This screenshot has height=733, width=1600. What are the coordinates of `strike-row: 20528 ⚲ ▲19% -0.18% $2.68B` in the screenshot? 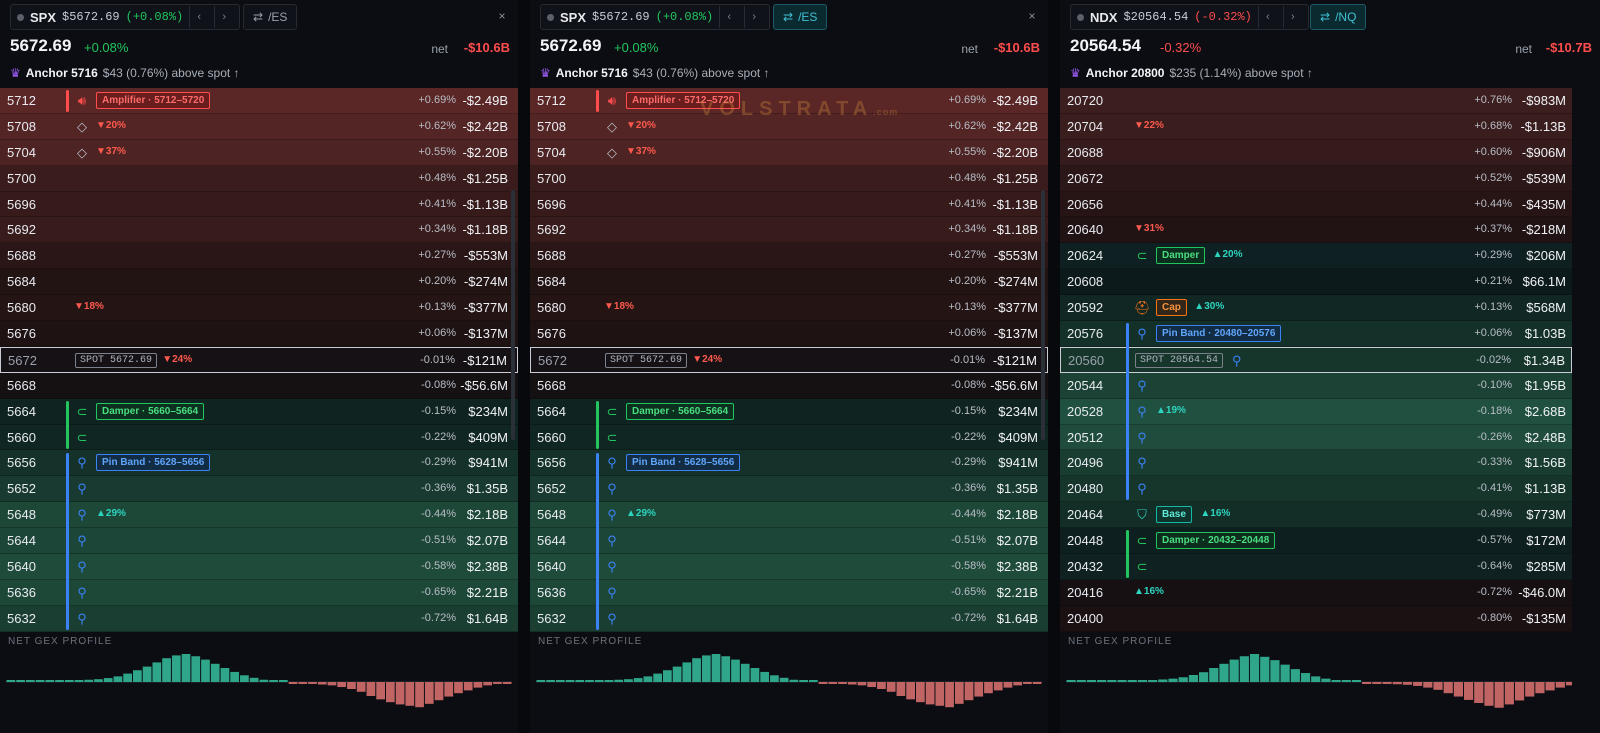 It's located at (1316, 411).